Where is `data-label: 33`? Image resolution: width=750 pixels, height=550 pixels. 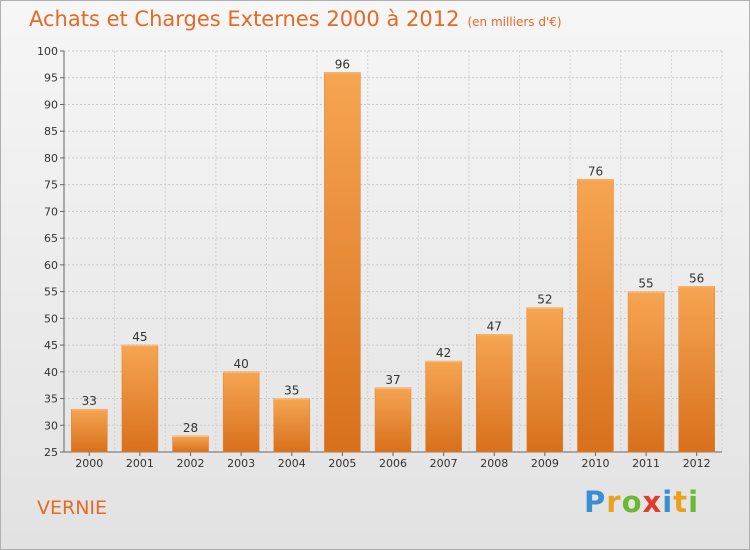
data-label: 33 is located at coordinates (89, 401).